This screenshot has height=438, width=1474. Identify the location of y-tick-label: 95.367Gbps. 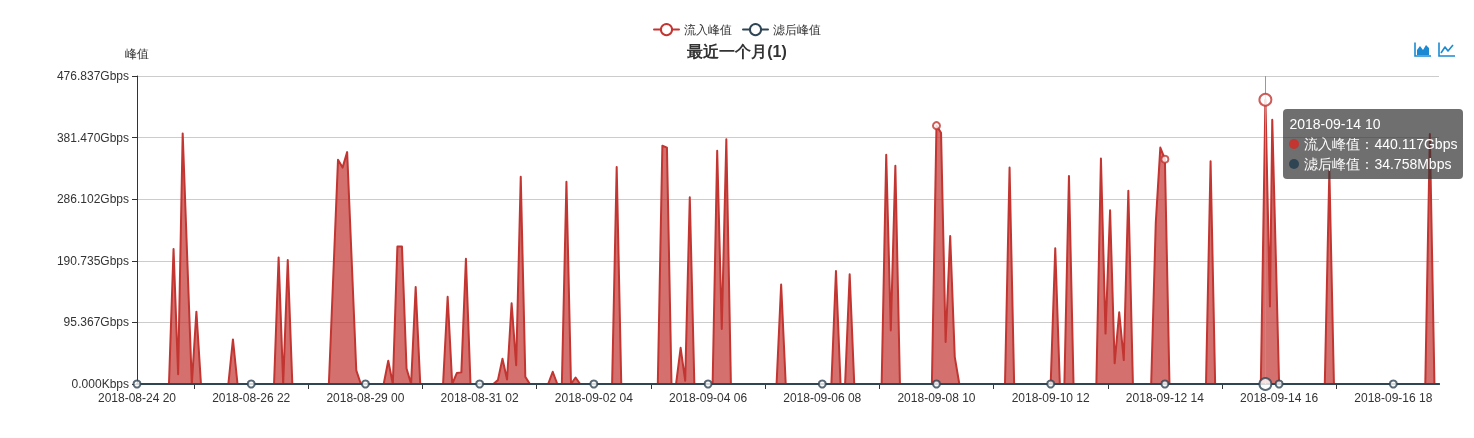
(96, 322).